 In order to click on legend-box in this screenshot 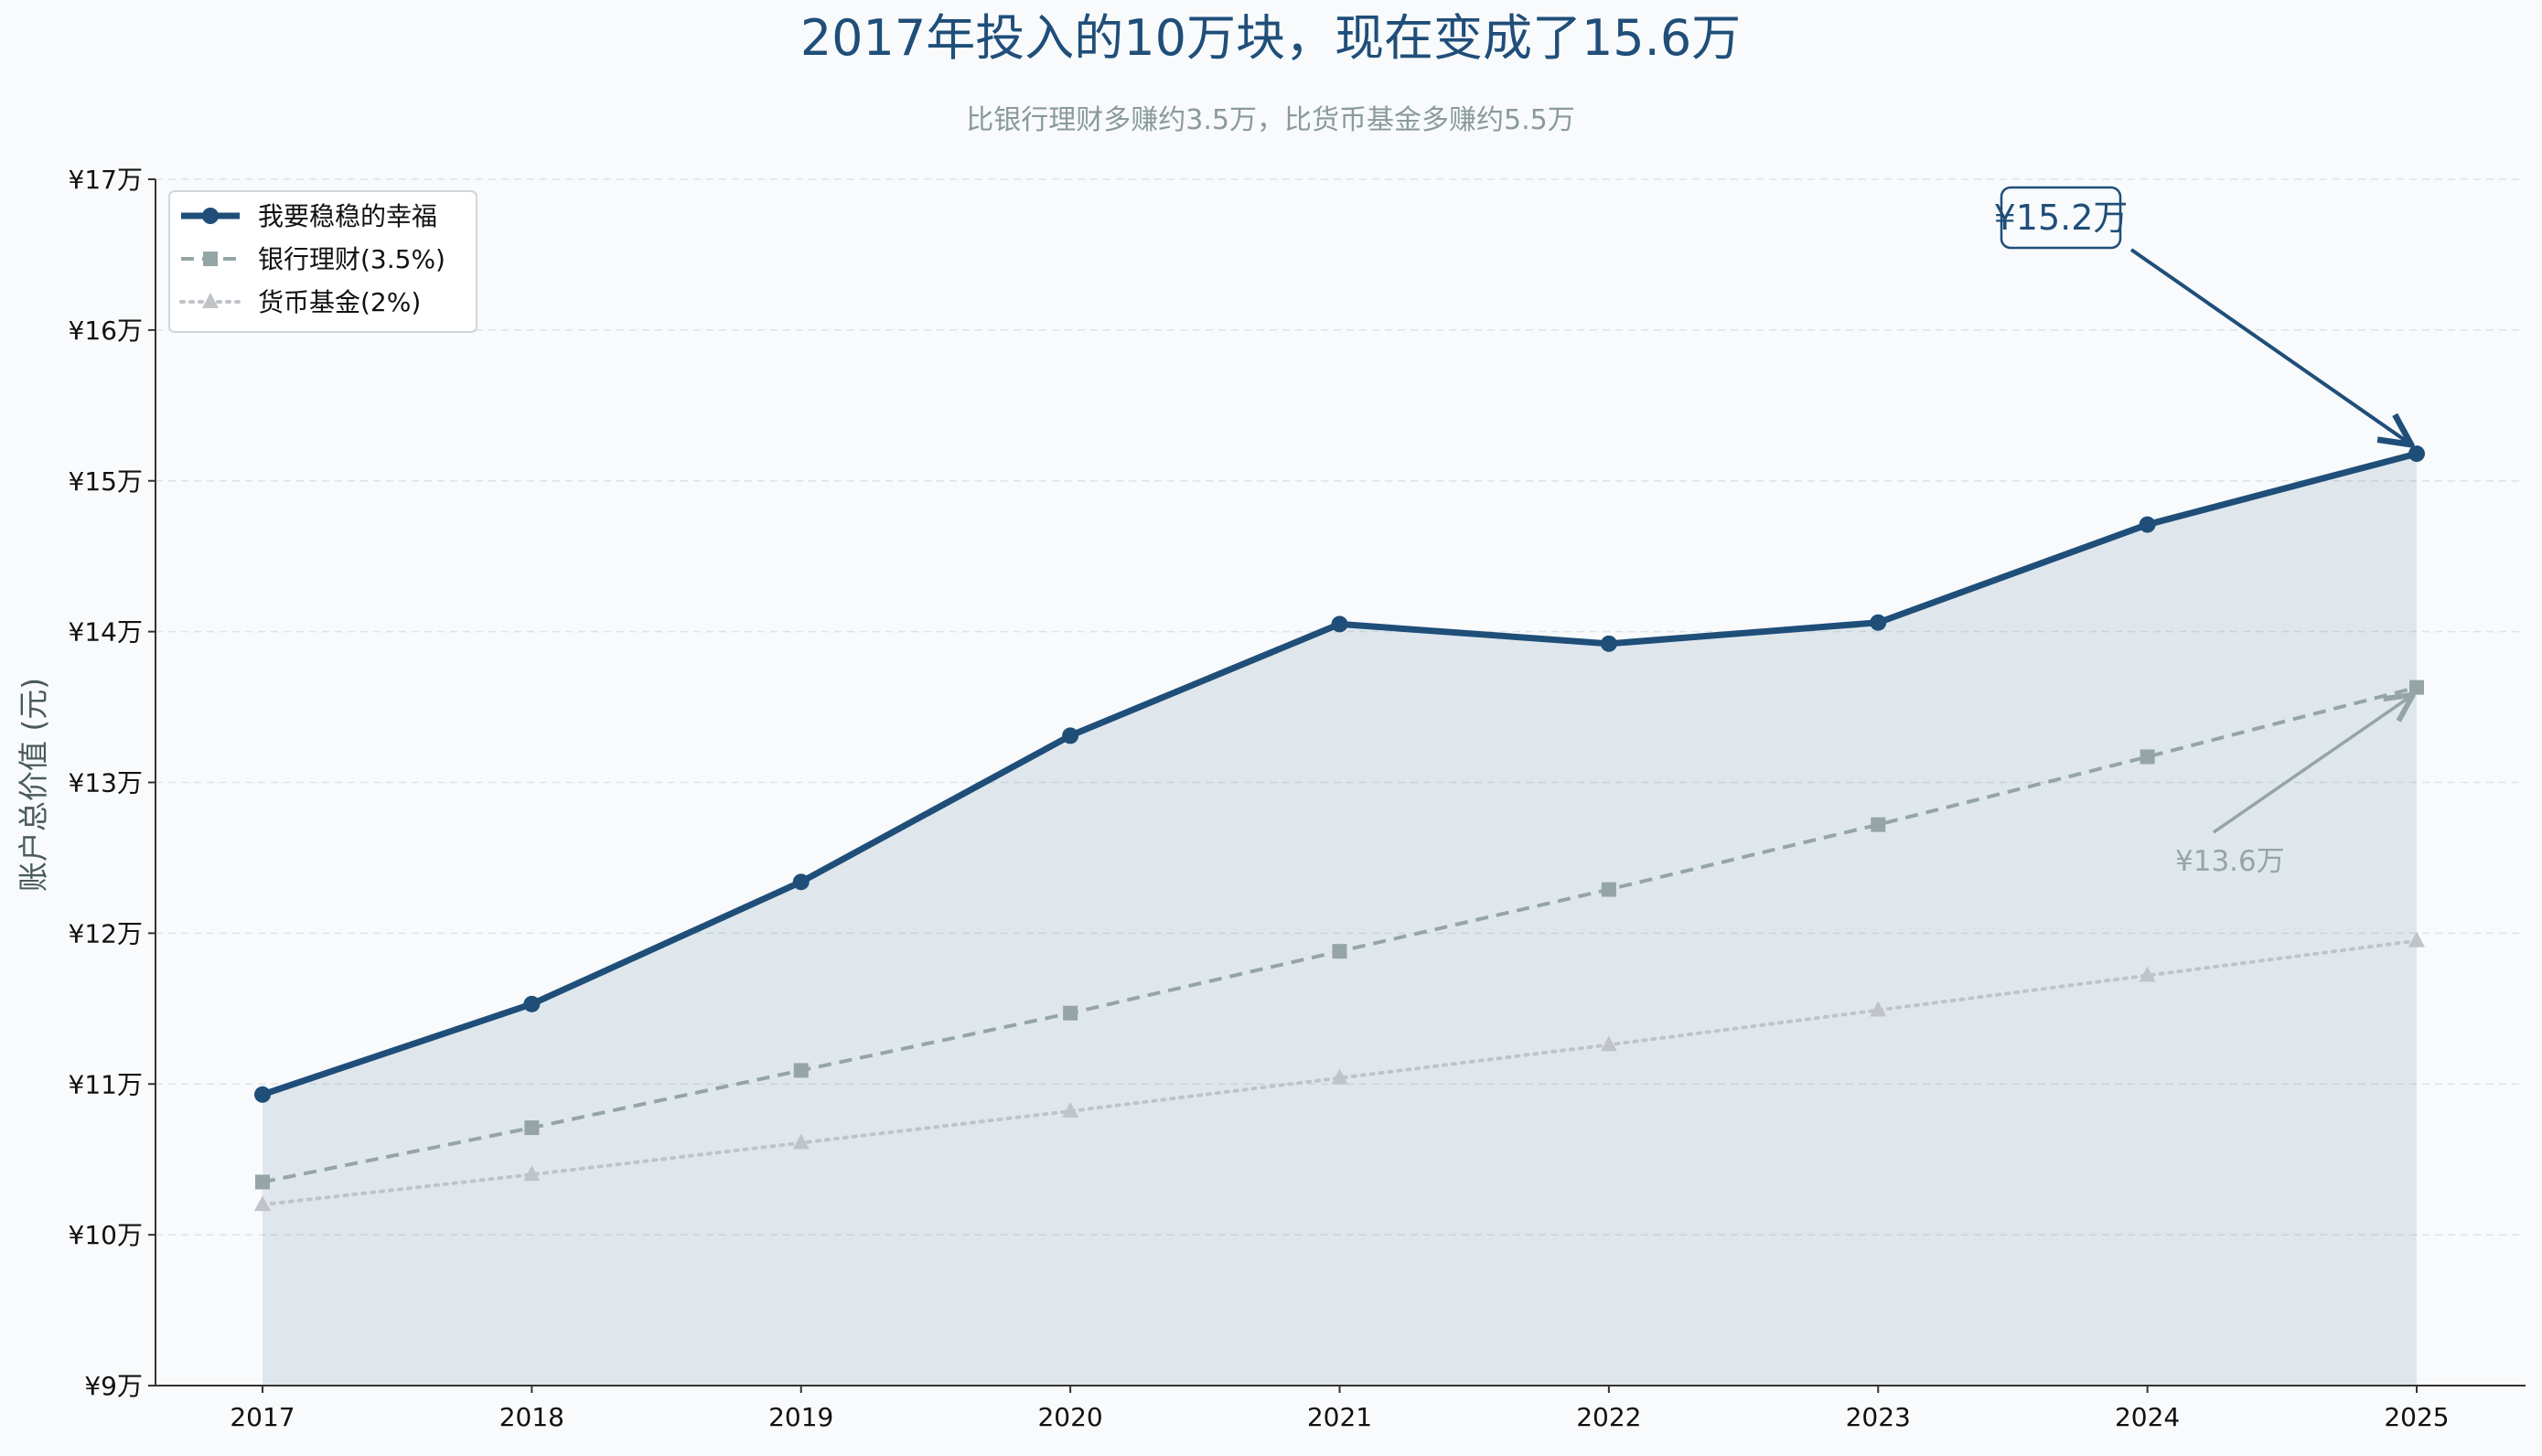, I will do `click(322, 261)`.